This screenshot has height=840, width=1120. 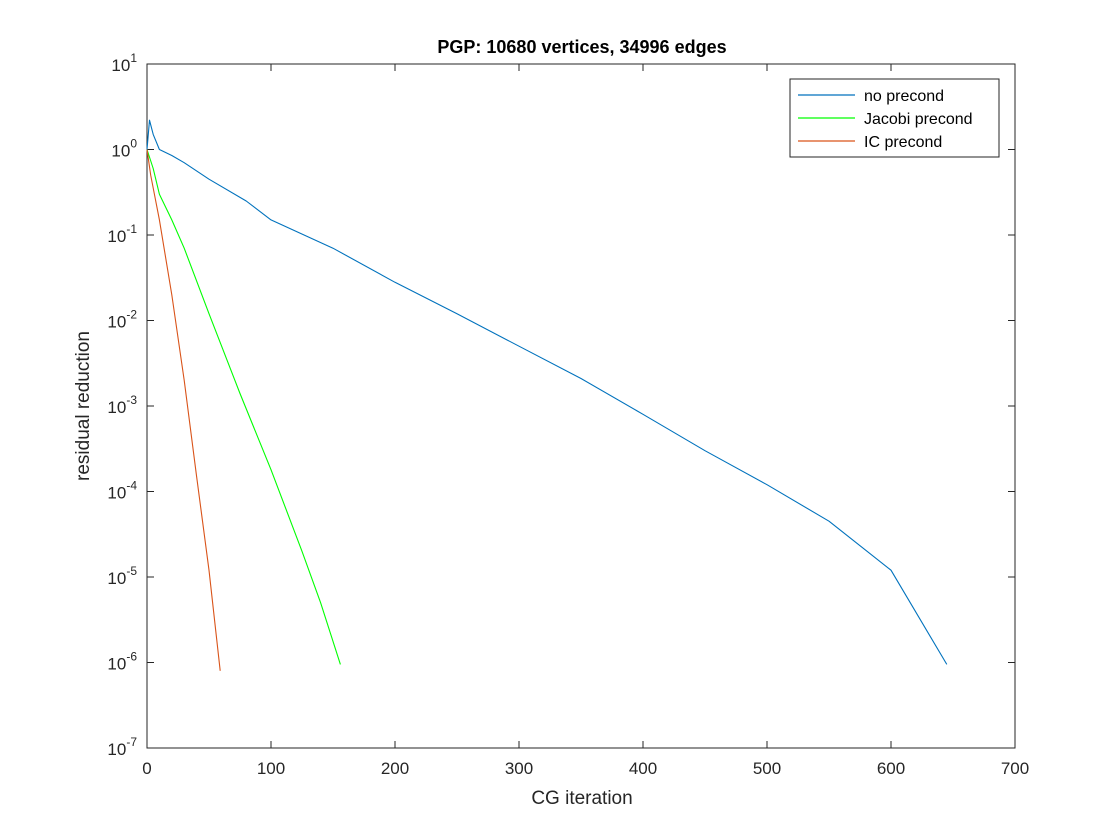 I want to click on legend: no precond Jacobi precond IC precond, so click(x=894, y=118).